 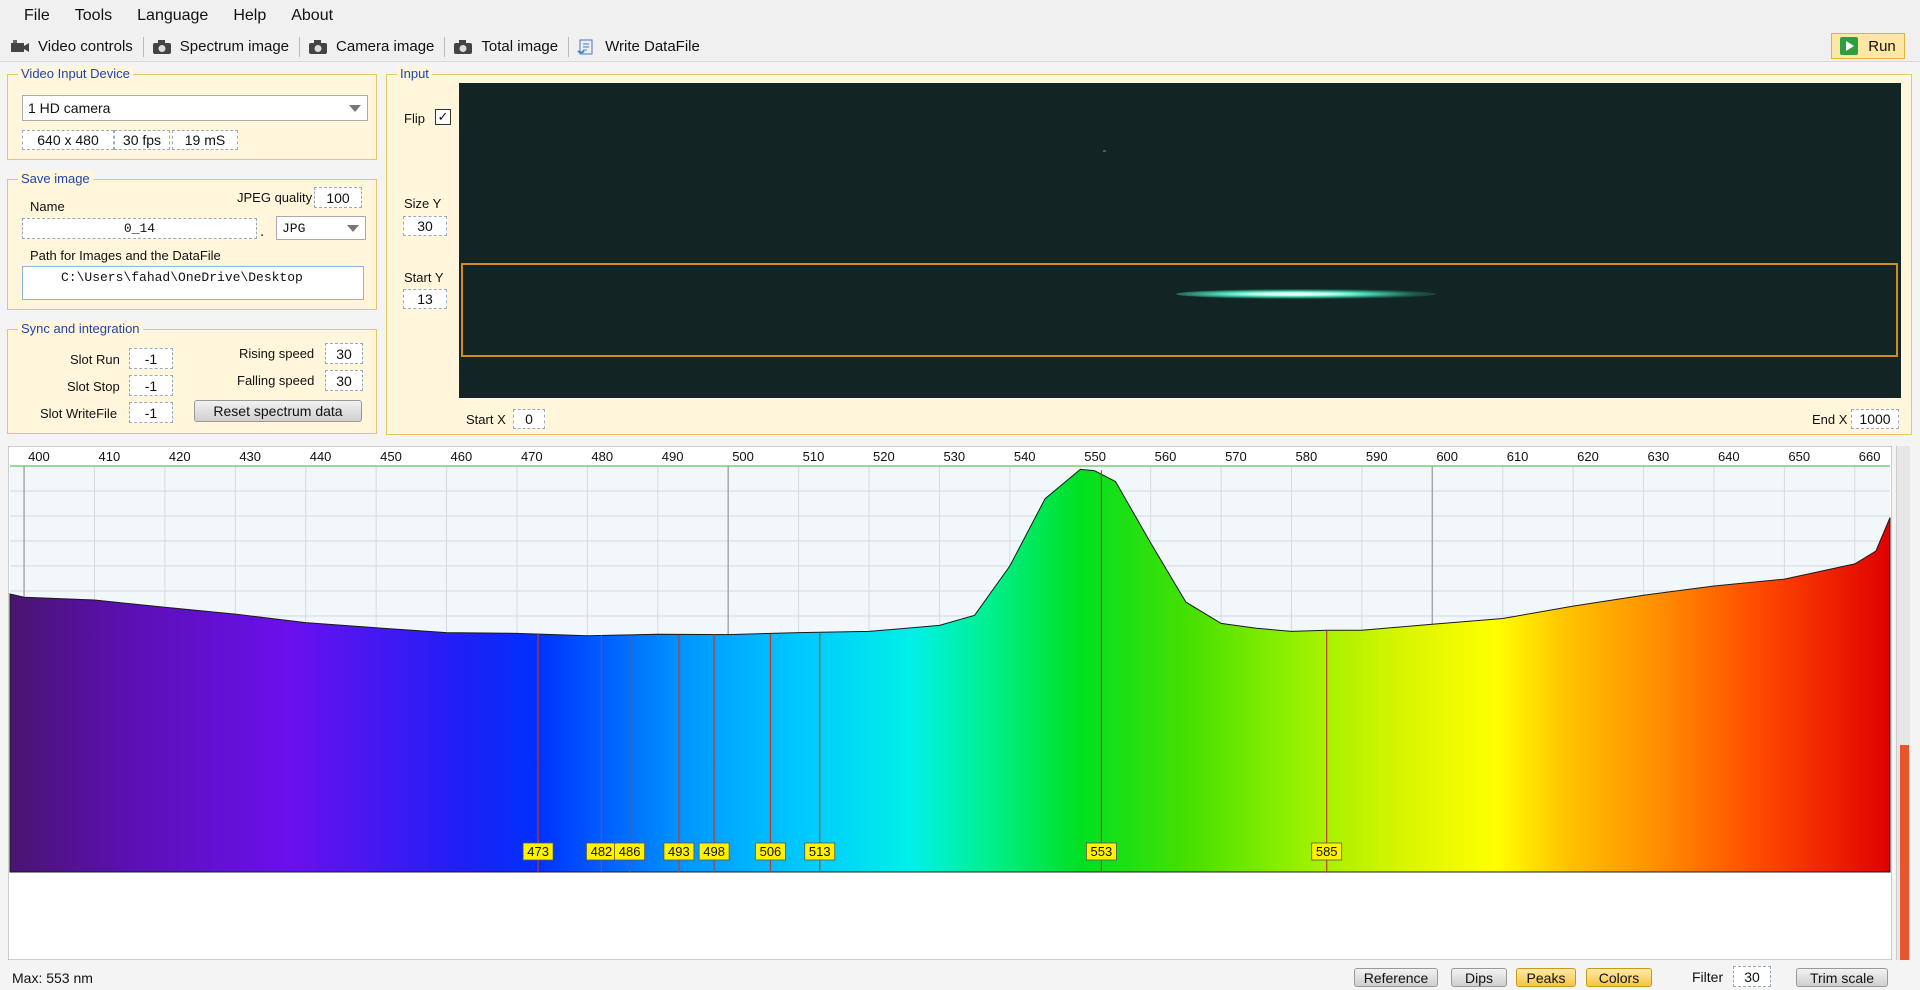 What do you see at coordinates (1236, 456) in the screenshot?
I see `x-tick-label: 570` at bounding box center [1236, 456].